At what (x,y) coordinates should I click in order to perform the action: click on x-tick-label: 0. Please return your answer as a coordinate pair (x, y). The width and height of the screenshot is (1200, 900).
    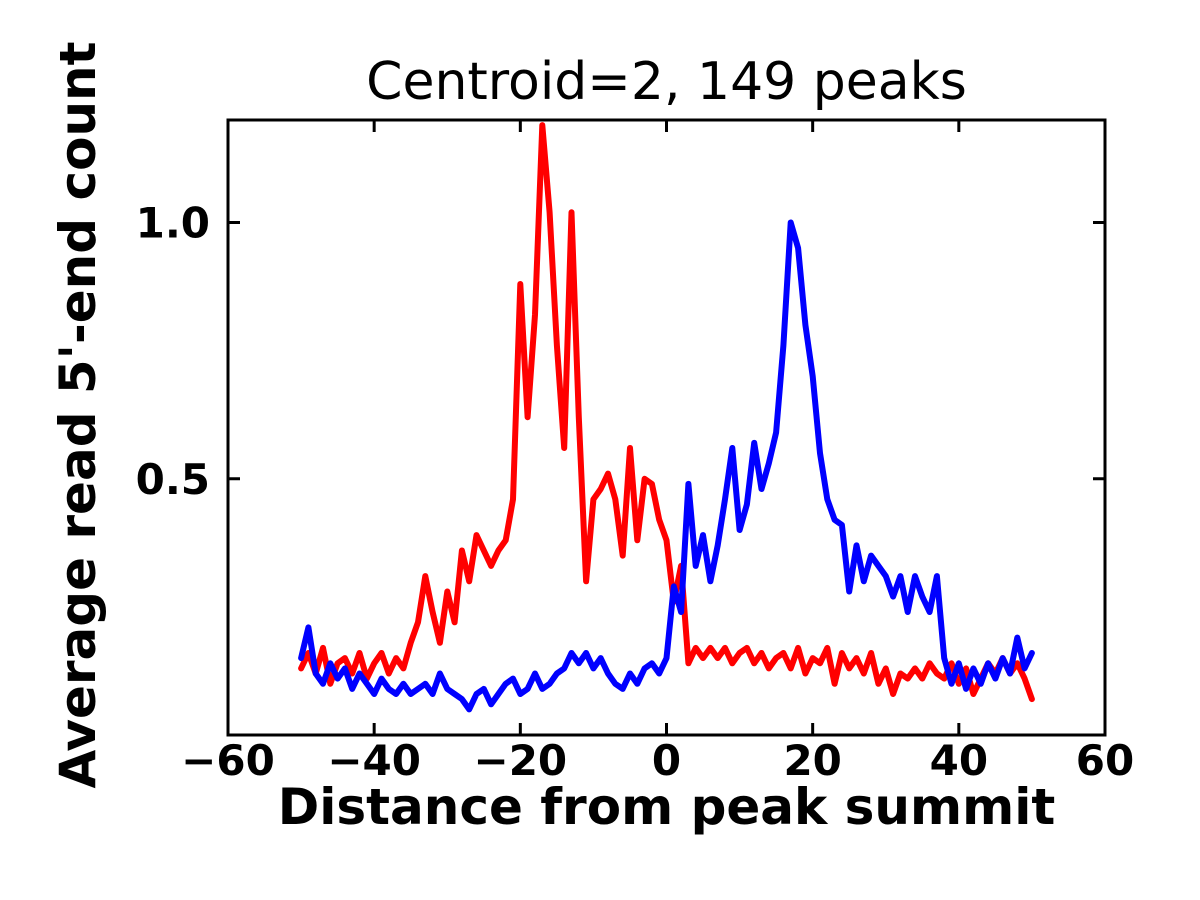
    Looking at the image, I should click on (666, 760).